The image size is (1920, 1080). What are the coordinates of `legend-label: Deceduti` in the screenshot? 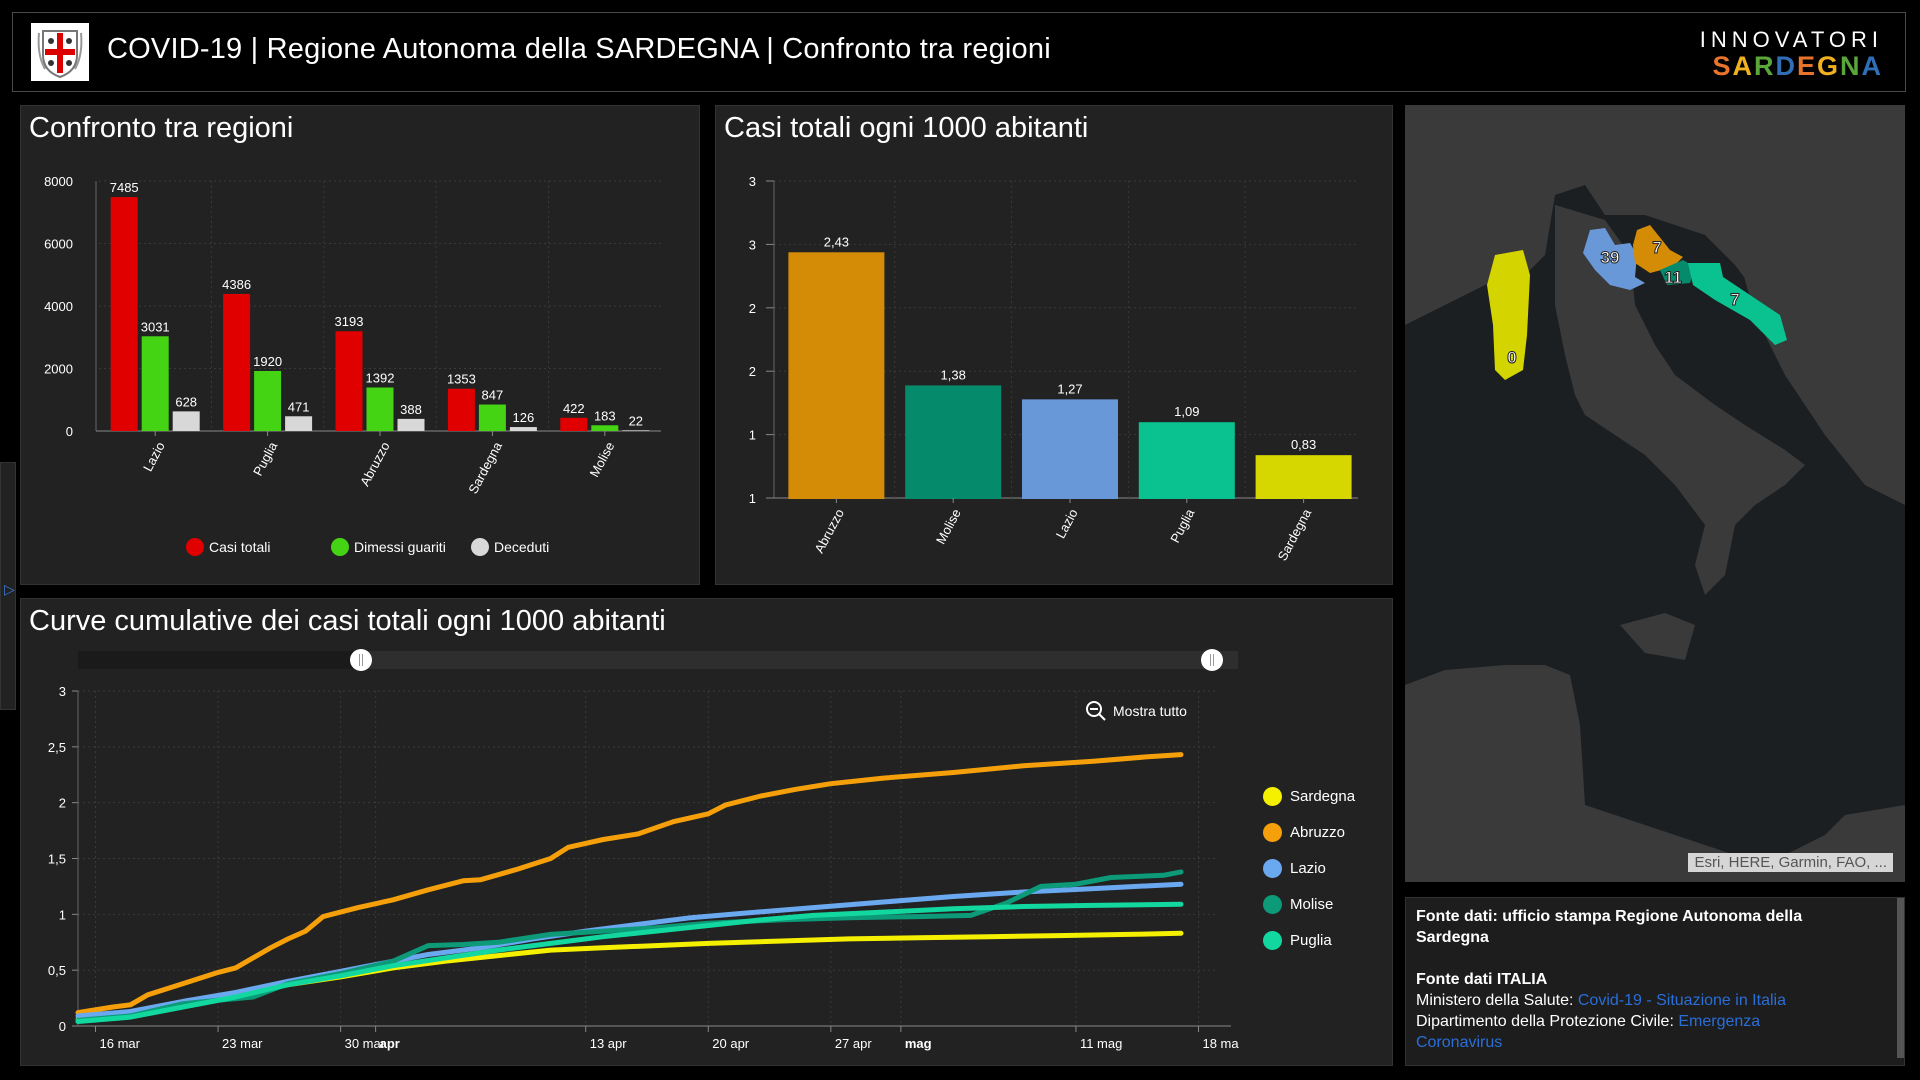 It's located at (521, 547).